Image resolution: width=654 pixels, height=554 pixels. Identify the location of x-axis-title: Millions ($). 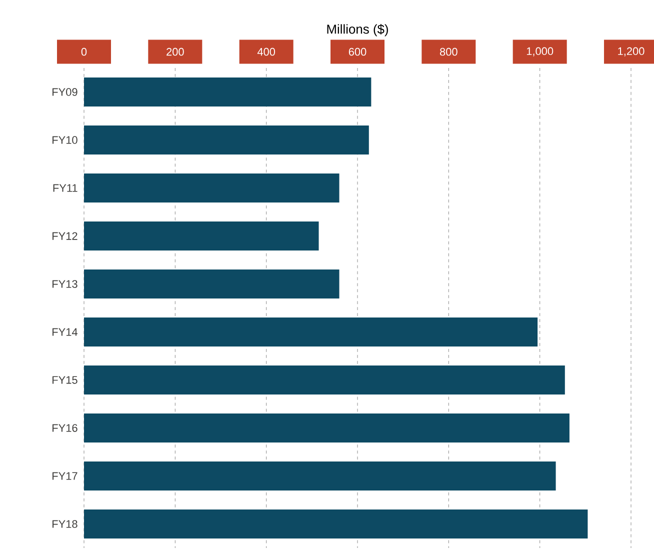
(357, 30).